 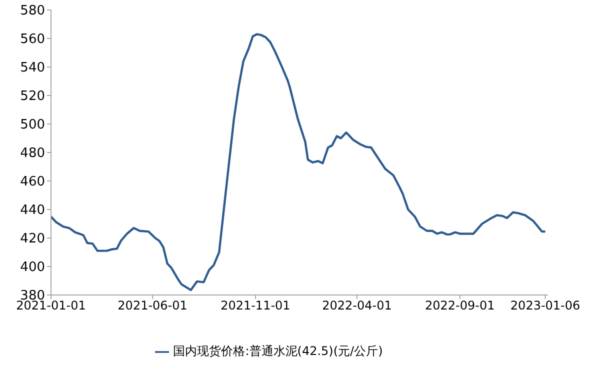 I want to click on x-tick-label: 2022-04-01, so click(x=357, y=305).